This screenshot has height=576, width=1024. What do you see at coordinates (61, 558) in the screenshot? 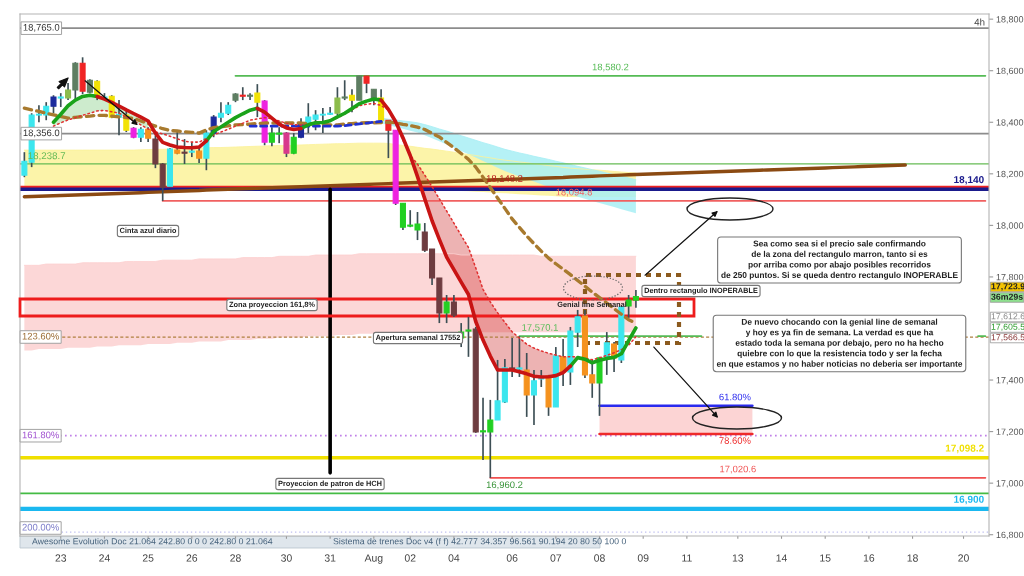
I see `x-tick-label: 23` at bounding box center [61, 558].